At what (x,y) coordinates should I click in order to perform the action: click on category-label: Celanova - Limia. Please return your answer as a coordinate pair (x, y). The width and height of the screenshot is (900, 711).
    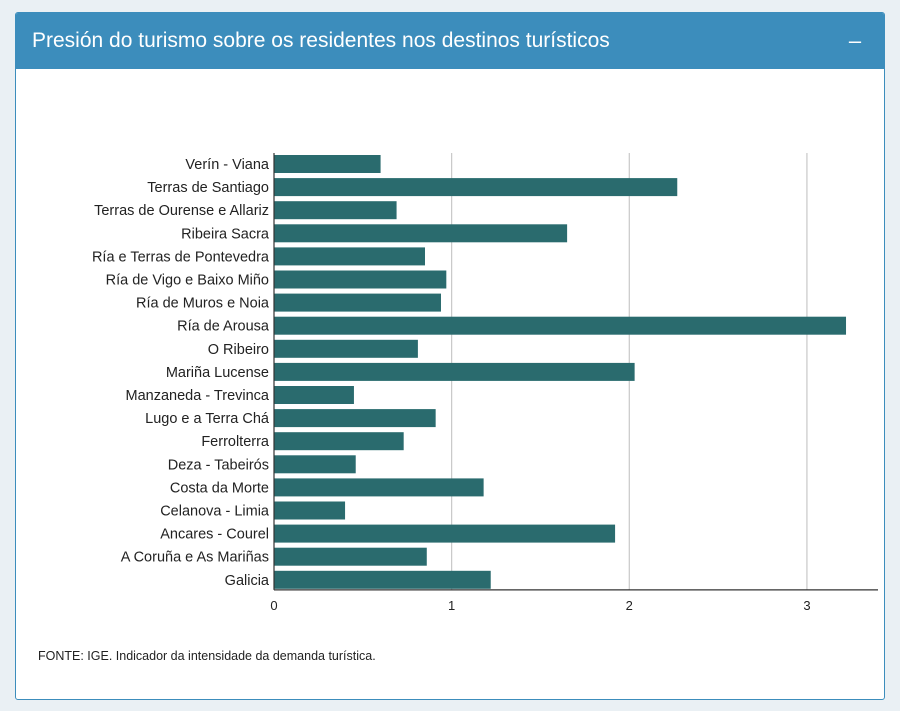
    Looking at the image, I should click on (215, 512).